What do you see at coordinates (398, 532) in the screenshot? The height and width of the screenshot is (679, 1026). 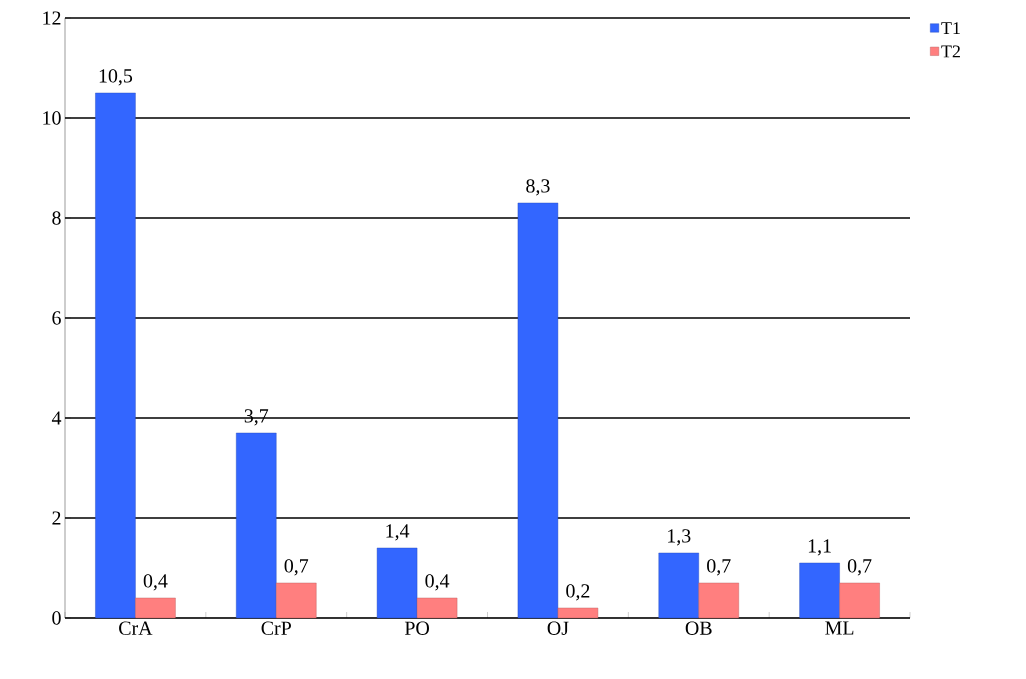 I see `data-label: 1,4` at bounding box center [398, 532].